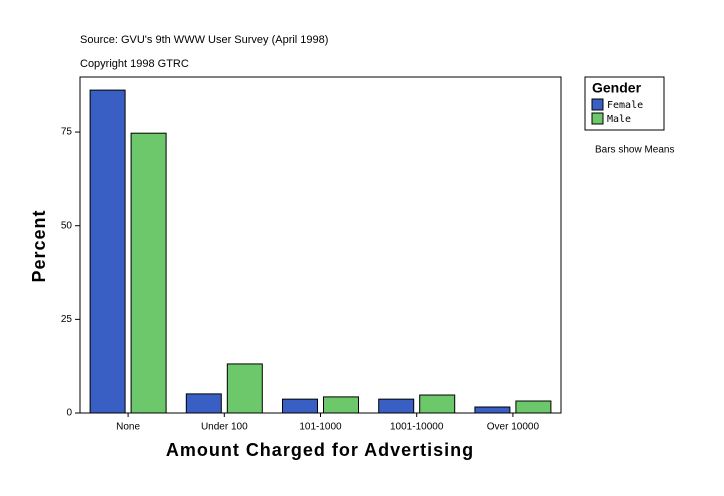 This screenshot has height=496, width=724. I want to click on y-tick-label: 25, so click(67, 319).